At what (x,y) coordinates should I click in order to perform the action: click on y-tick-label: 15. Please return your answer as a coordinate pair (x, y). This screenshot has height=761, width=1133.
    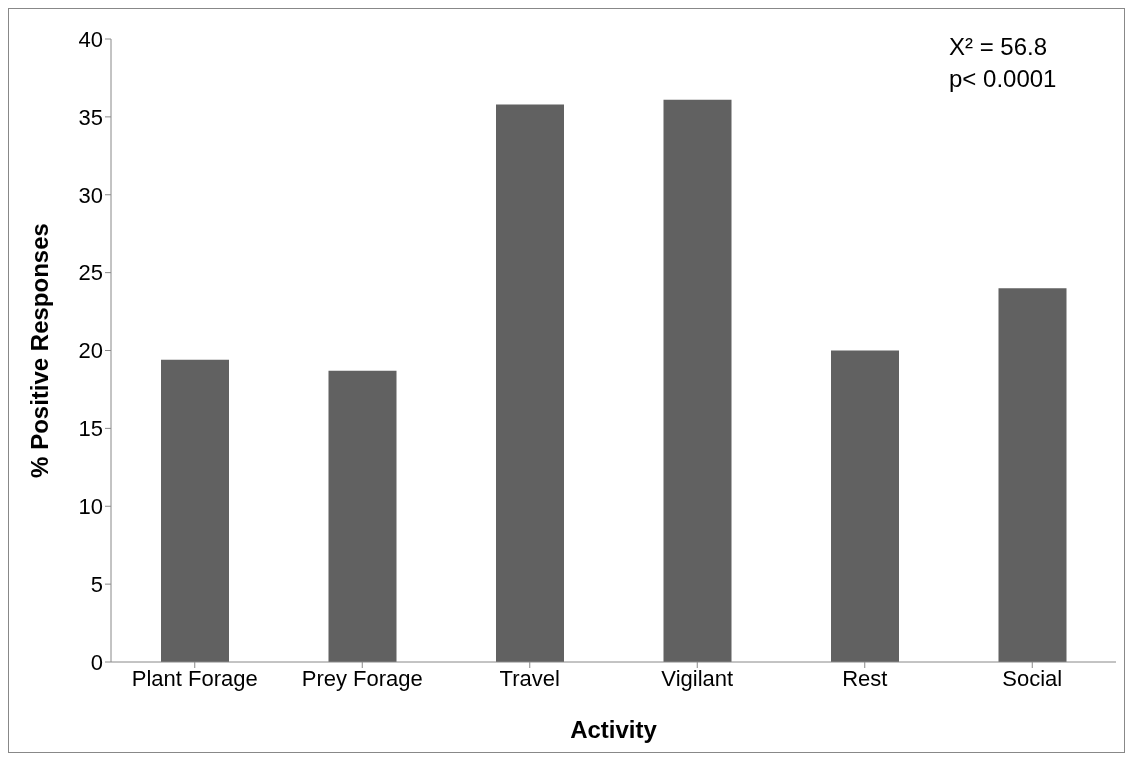
    Looking at the image, I should click on (90, 429).